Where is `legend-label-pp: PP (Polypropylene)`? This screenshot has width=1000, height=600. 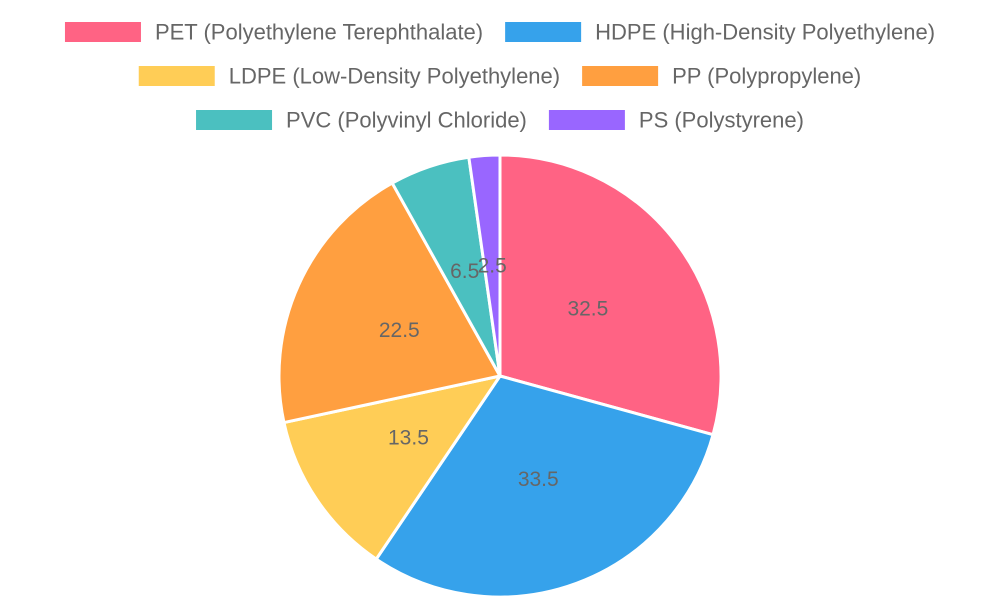
legend-label-pp: PP (Polypropylene) is located at coordinates (766, 76).